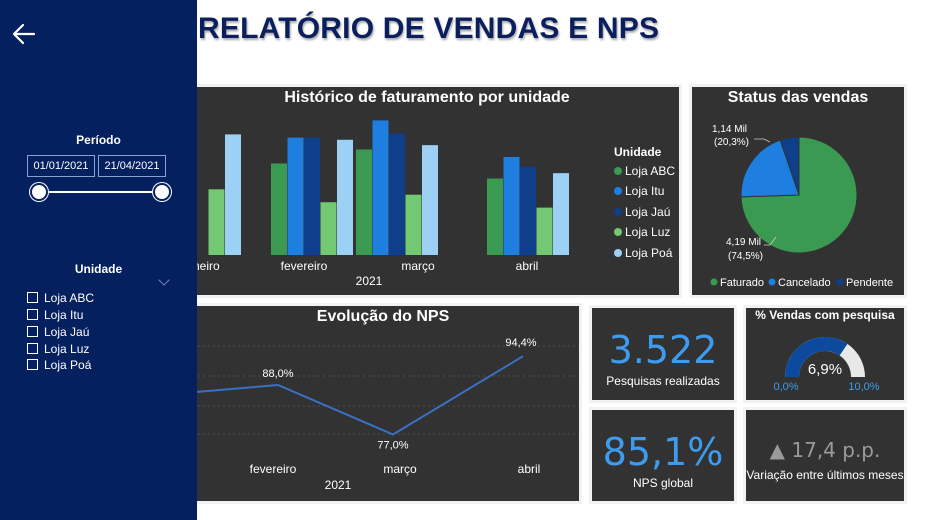 The height and width of the screenshot is (520, 928). I want to click on pie-legend-label: Cancelado, so click(804, 283).